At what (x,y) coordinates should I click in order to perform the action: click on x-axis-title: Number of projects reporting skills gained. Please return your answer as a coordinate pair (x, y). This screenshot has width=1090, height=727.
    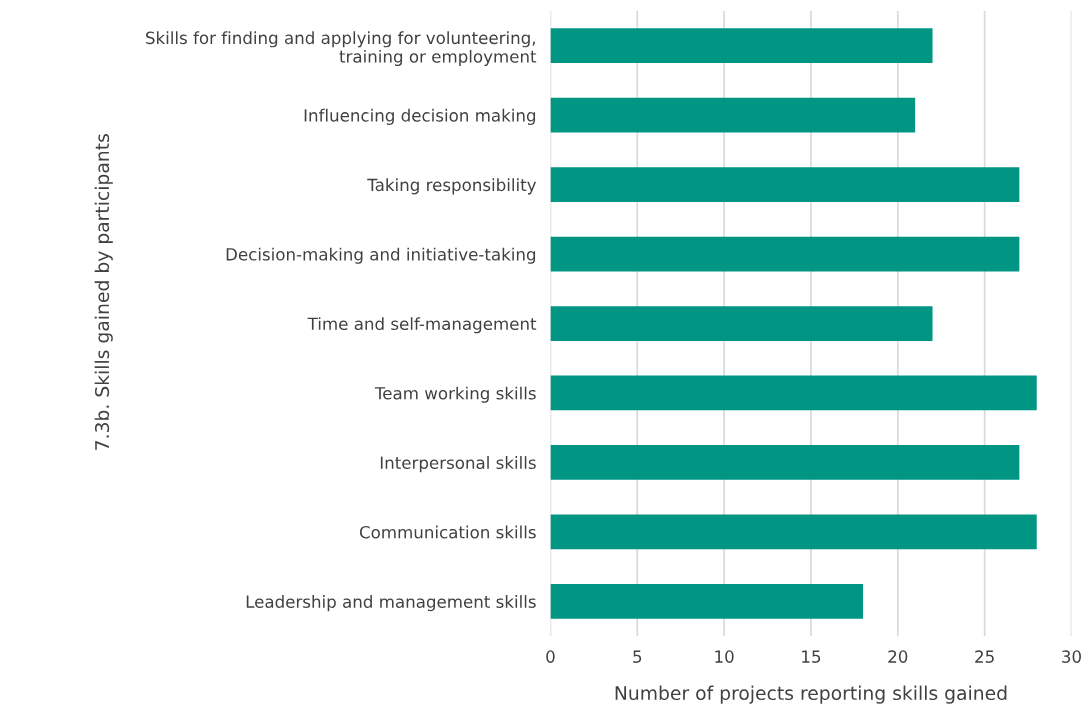
    Looking at the image, I should click on (811, 694).